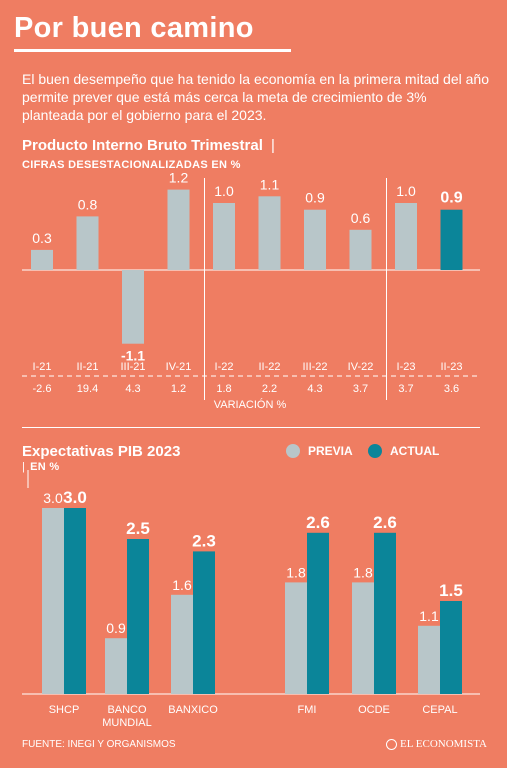 Image resolution: width=507 pixels, height=768 pixels. Describe the element at coordinates (53, 498) in the screenshot. I see `previa-value-label: 3.0` at that location.